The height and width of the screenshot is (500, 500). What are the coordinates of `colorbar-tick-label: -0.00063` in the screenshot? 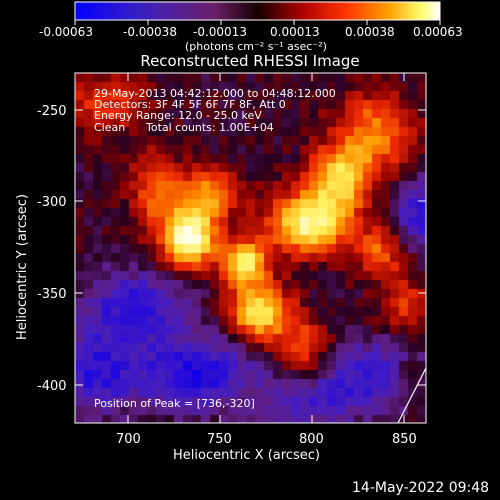 It's located at (66, 32).